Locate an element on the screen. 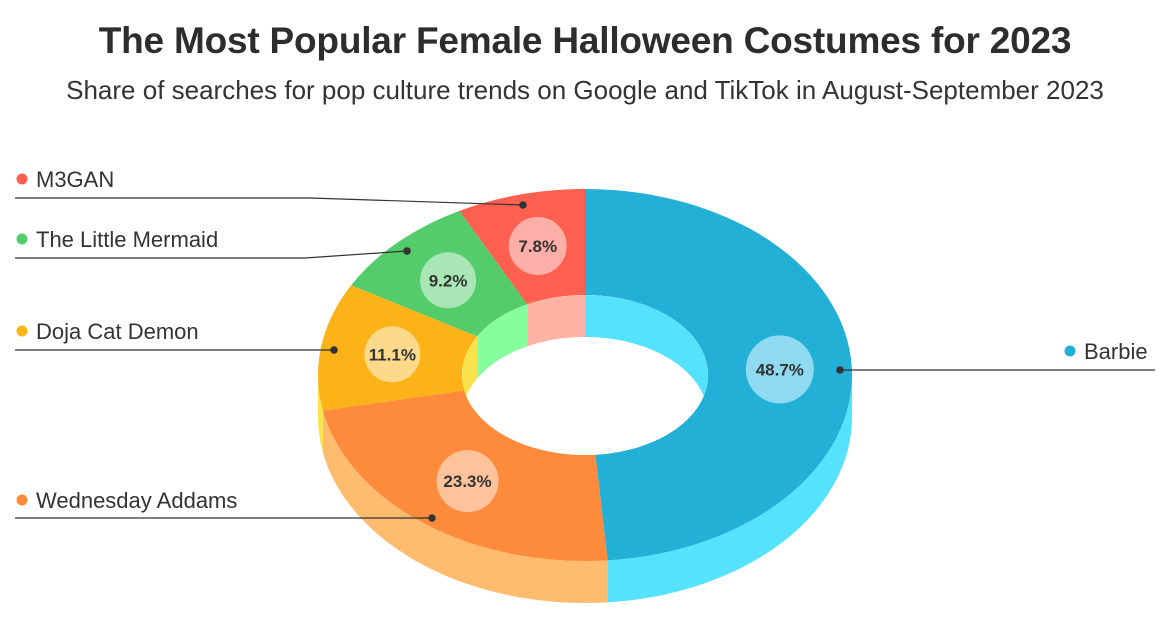 This screenshot has width=1170, height=628. legend-label-wednesday-addams: Wednesday Addams is located at coordinates (136, 500).